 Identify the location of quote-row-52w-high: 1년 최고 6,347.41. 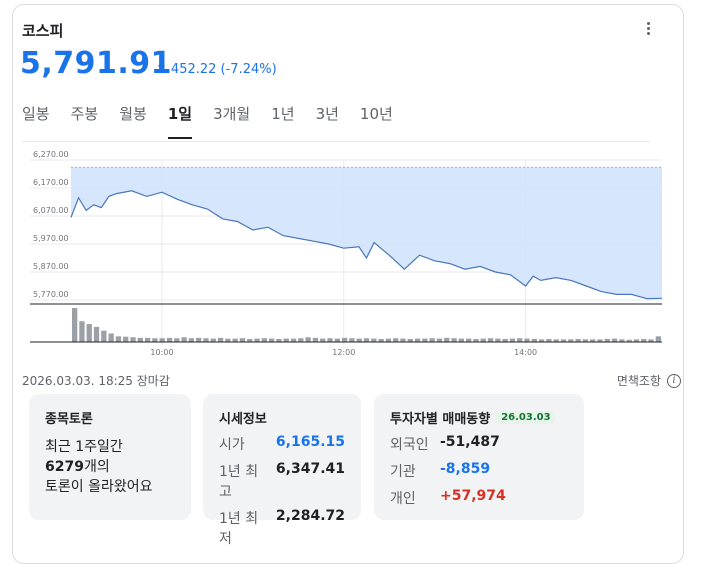
(282, 481).